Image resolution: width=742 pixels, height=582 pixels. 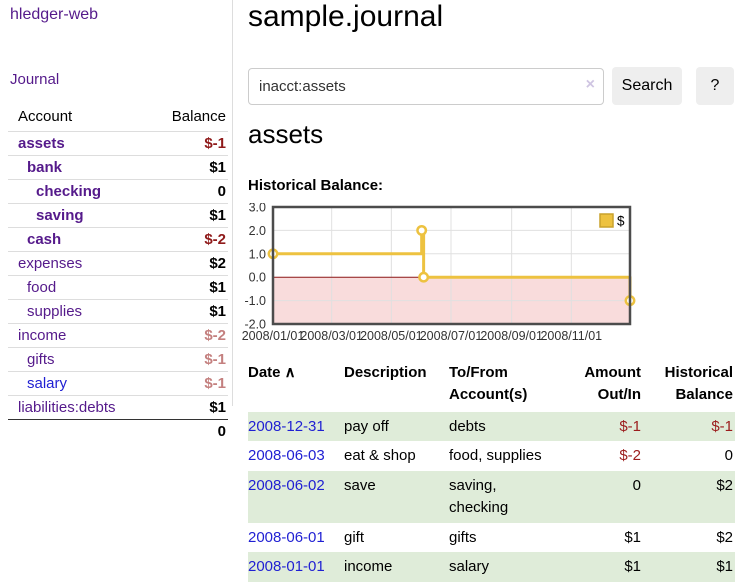 I want to click on account-row: liabilities:debts $1, so click(x=118, y=407).